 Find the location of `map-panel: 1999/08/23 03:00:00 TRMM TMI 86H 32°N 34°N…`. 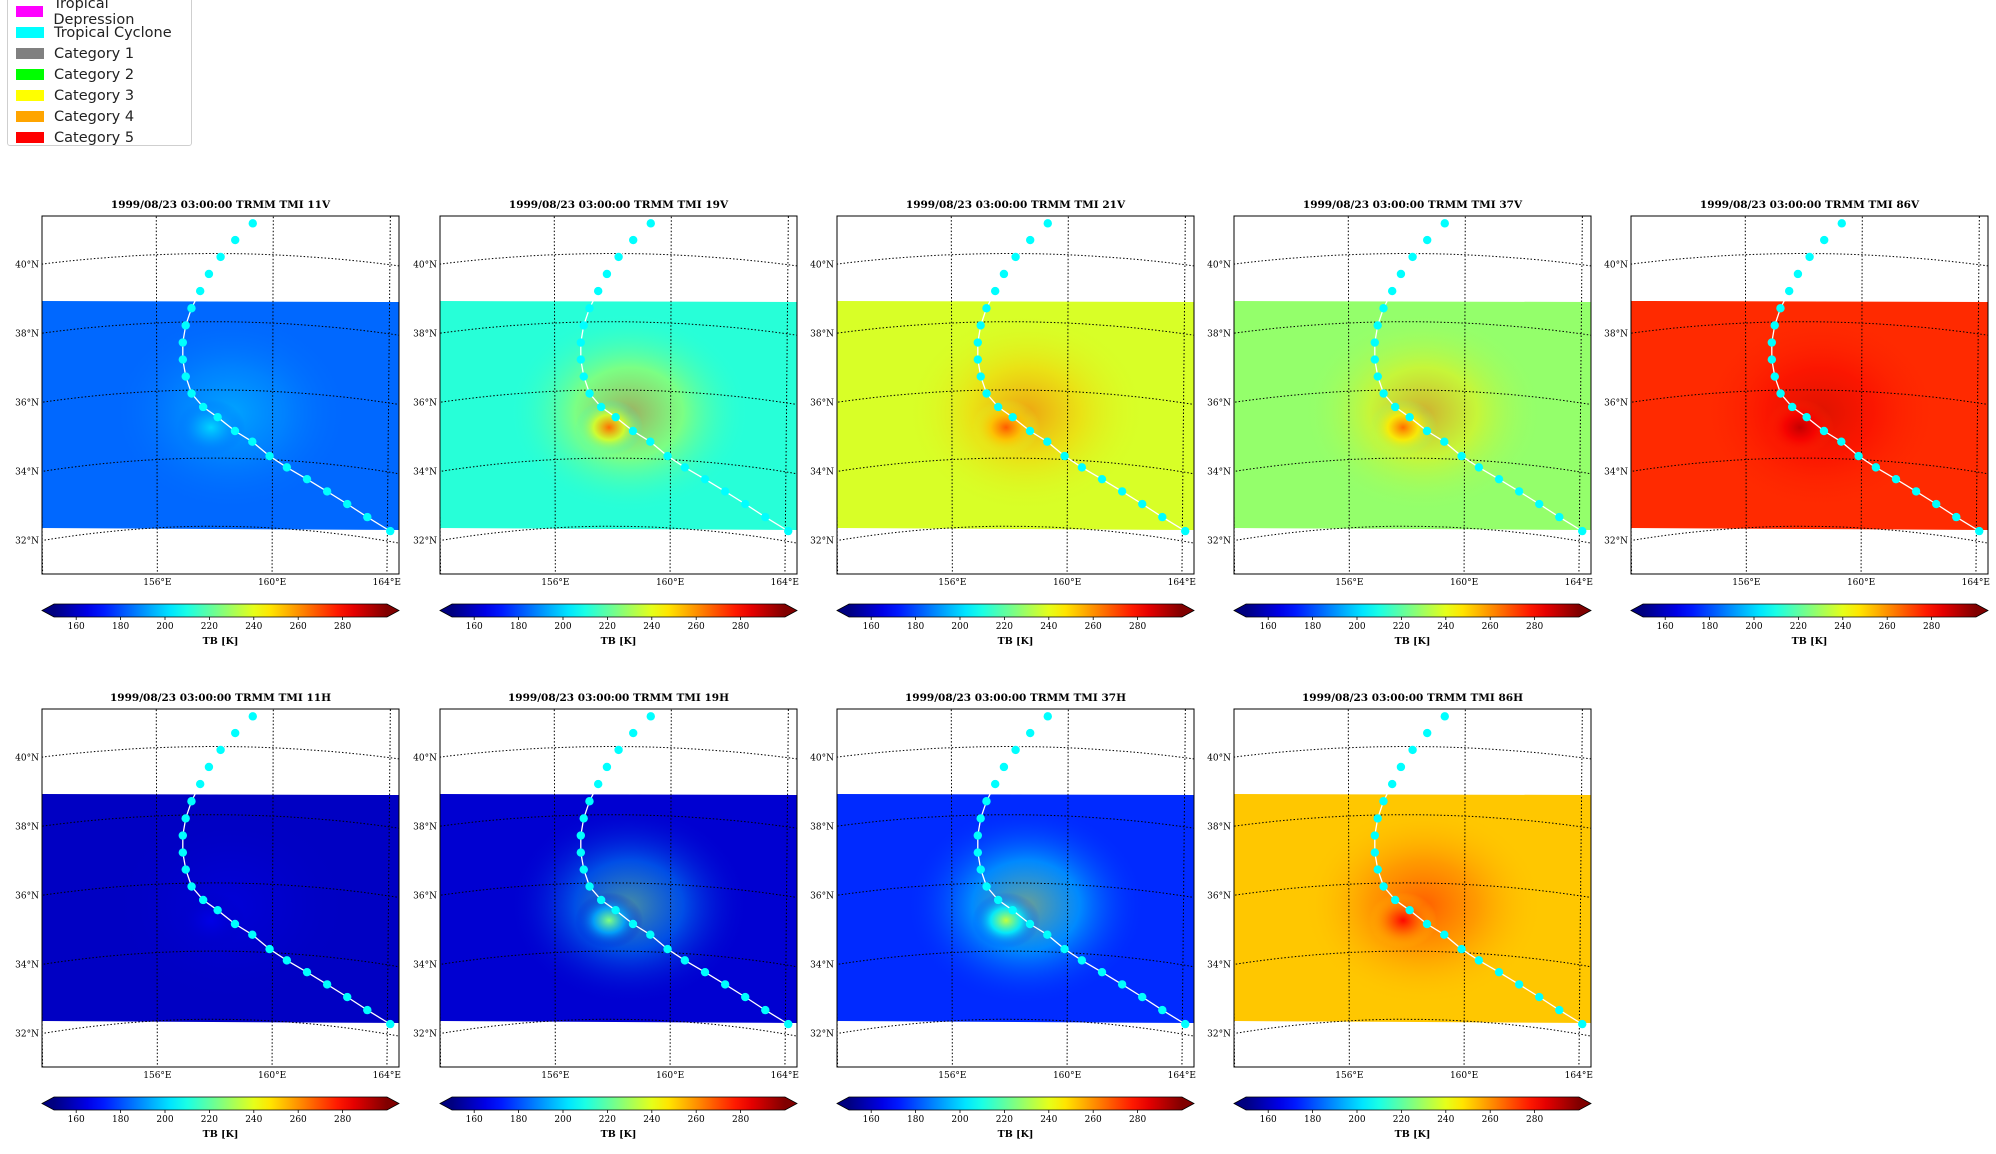

map-panel: 1999/08/23 03:00:00 TRMM TMI 86H 32°N 34°N… is located at coordinates (1400, 916).